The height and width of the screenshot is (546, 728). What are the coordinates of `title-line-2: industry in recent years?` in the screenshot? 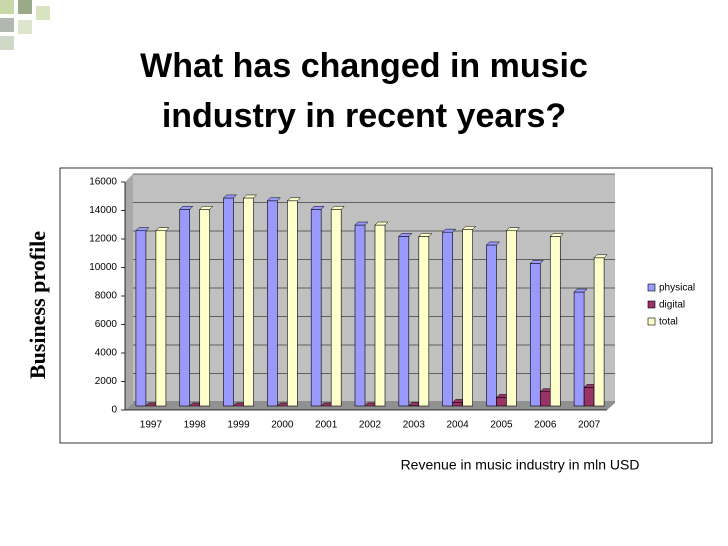 It's located at (364, 116).